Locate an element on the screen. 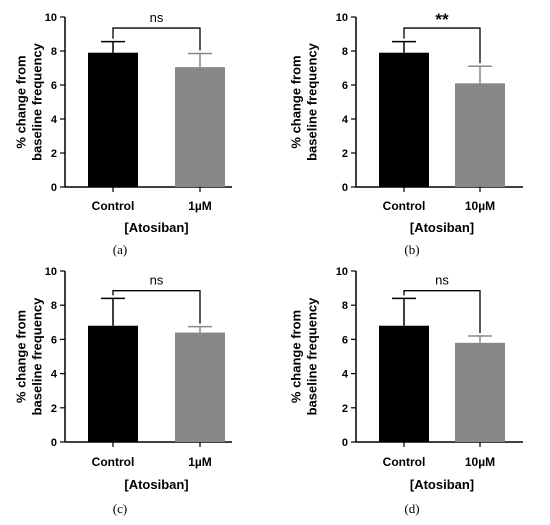 The image size is (550, 525). panel-letter: (d) is located at coordinates (411, 508).